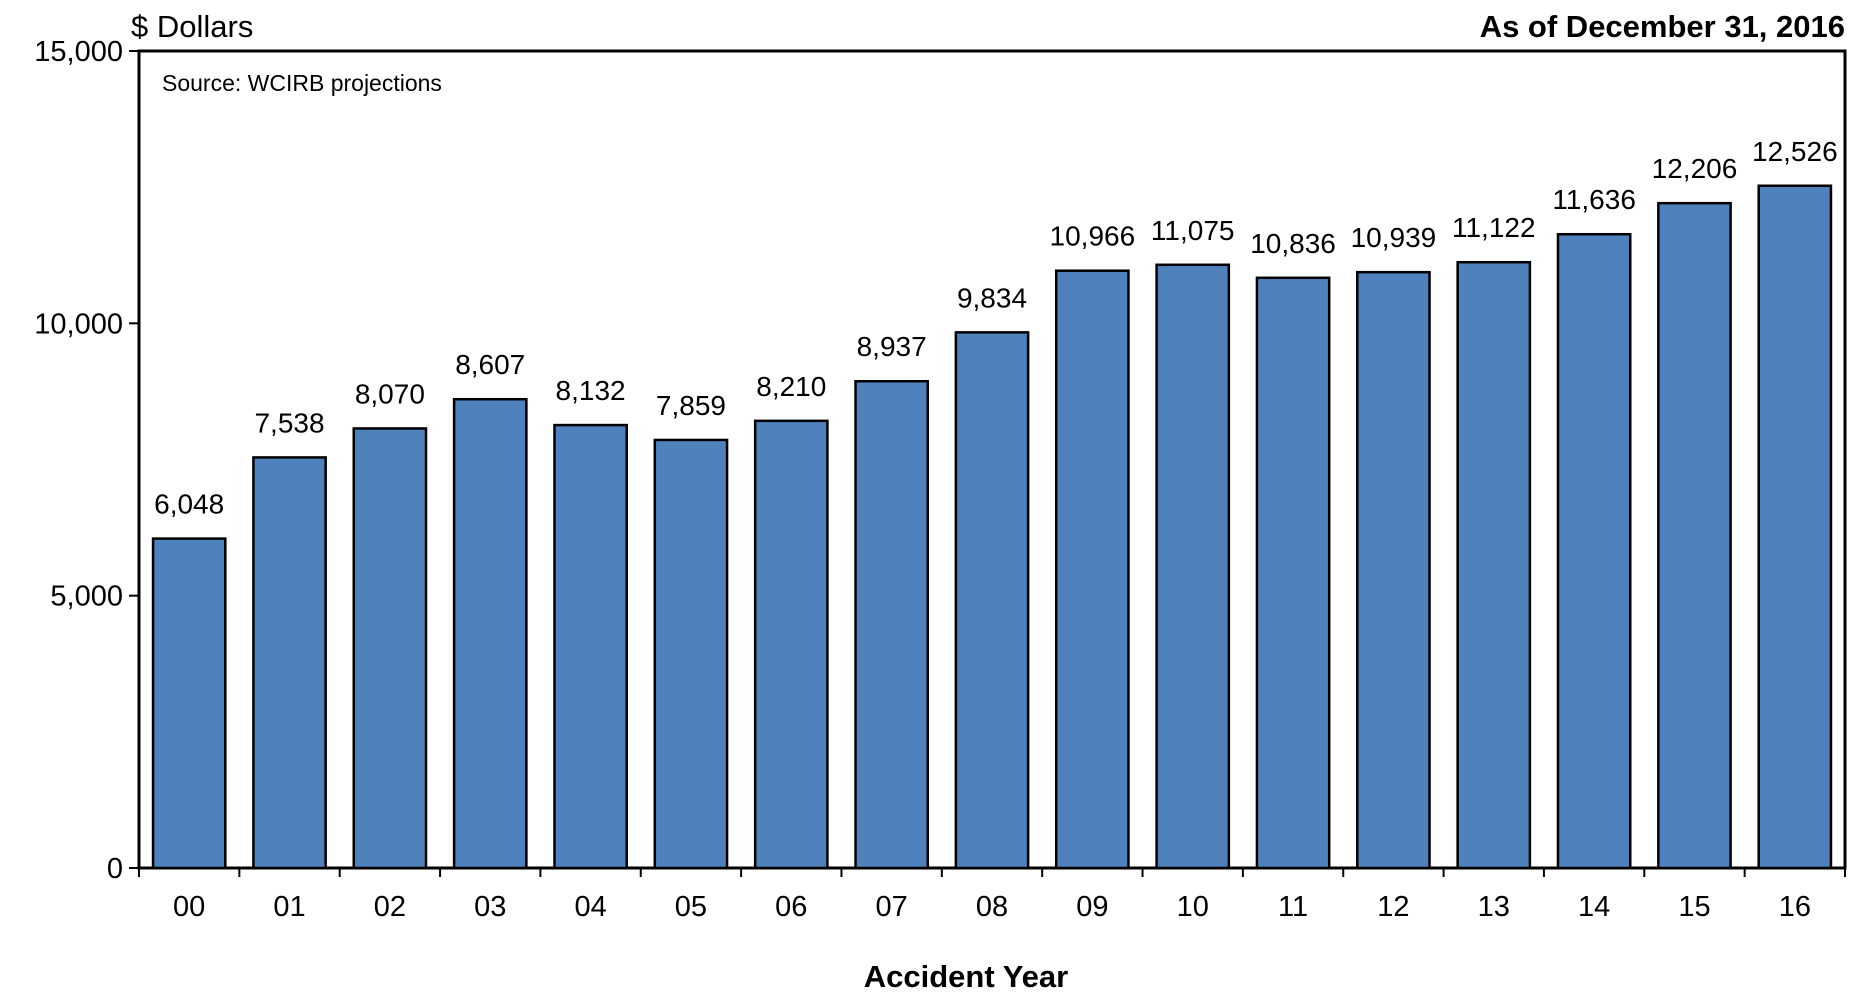 The width and height of the screenshot is (1860, 995). I want to click on chart-title: As of December 31, 2016, so click(1662, 26).